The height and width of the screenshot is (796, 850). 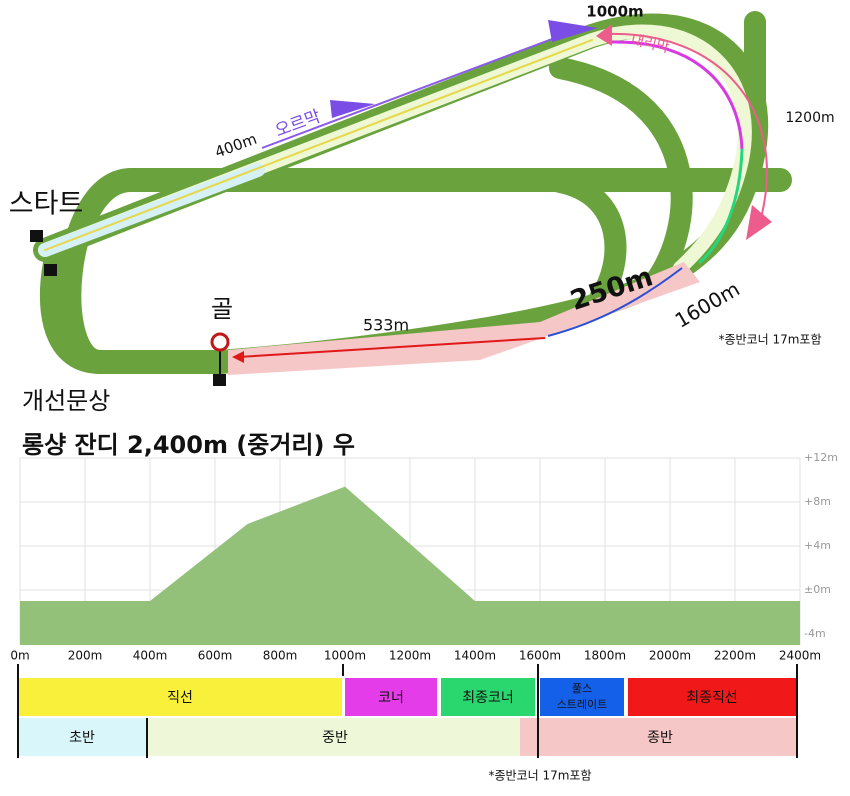 I want to click on y-tick-label: -4m, so click(x=815, y=633).